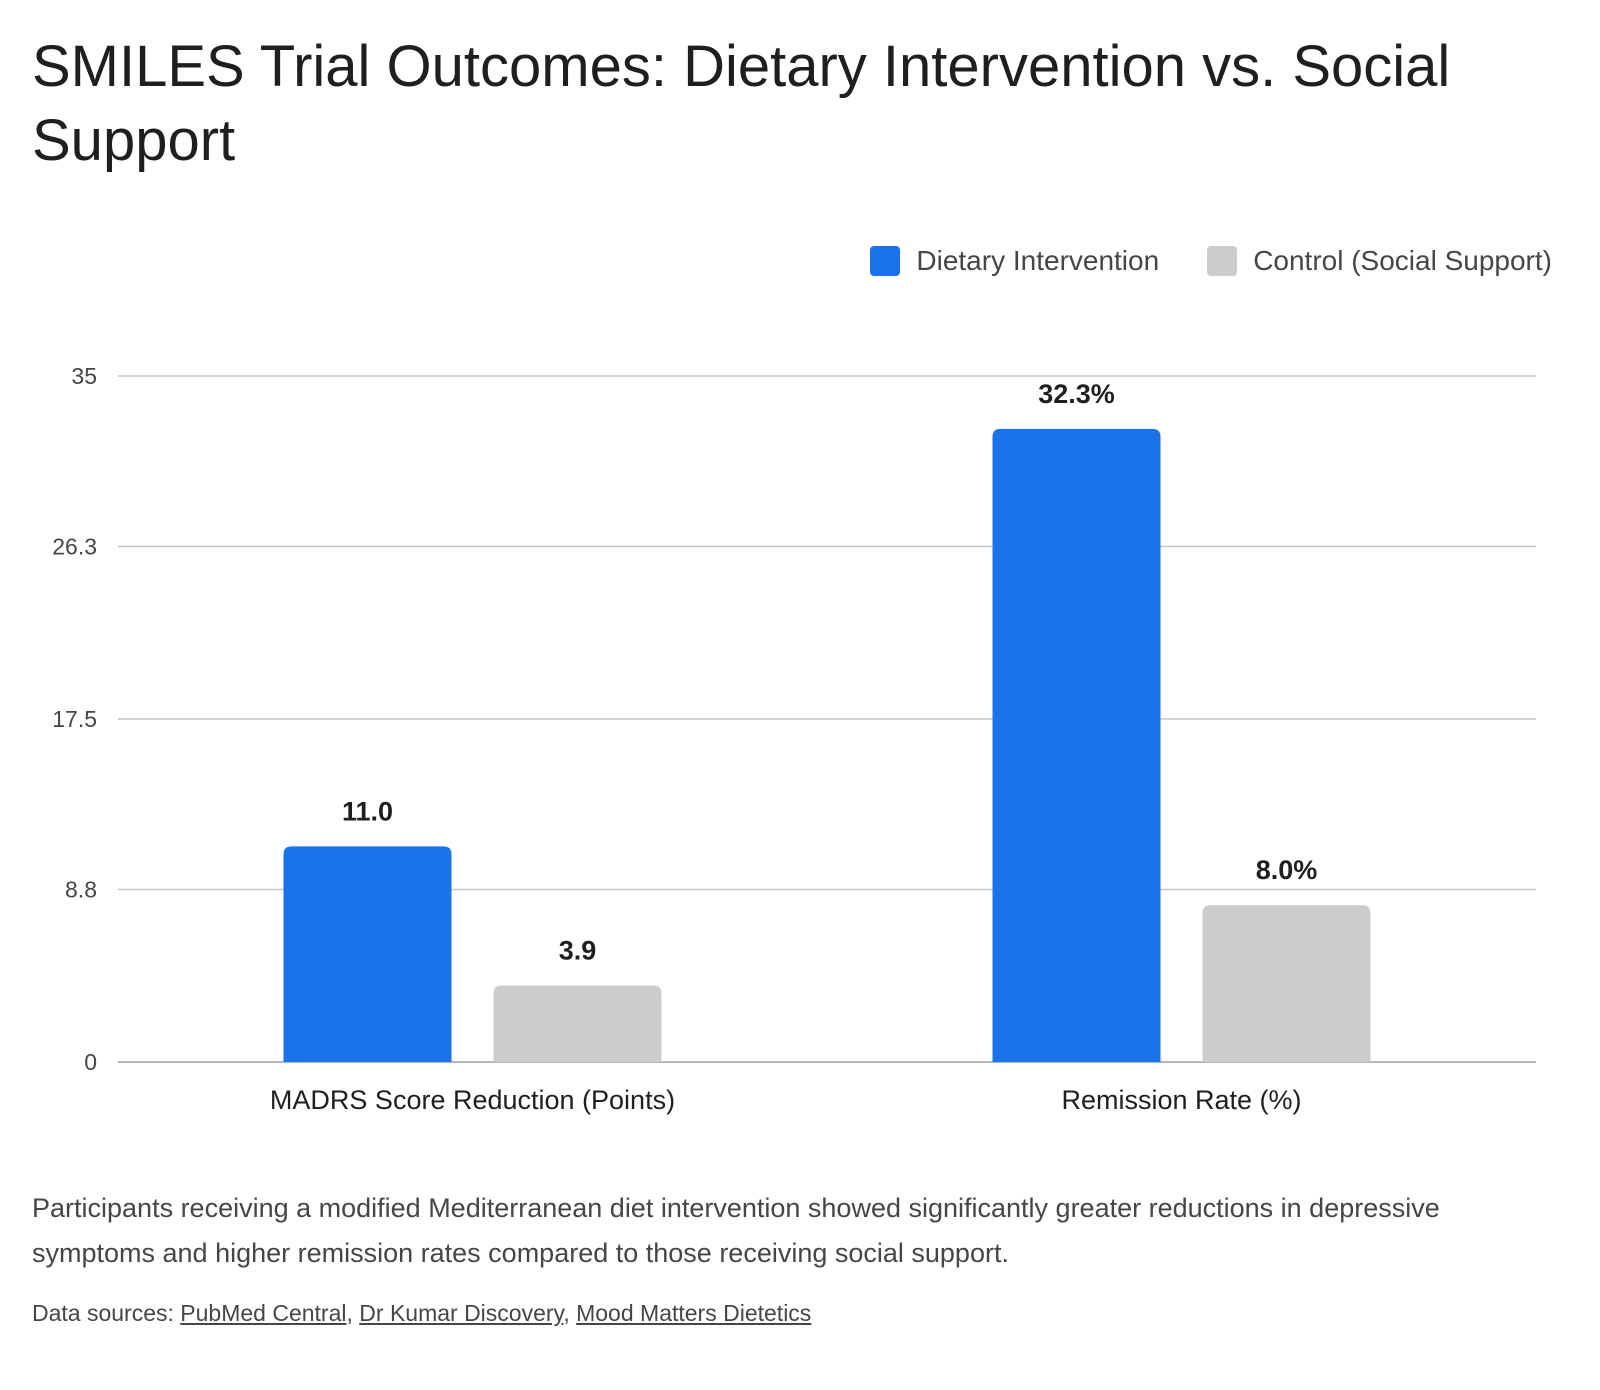 The image size is (1600, 1390). Describe the element at coordinates (1038, 260) in the screenshot. I see `legend-label-dietary: Dietary Intervention` at that location.